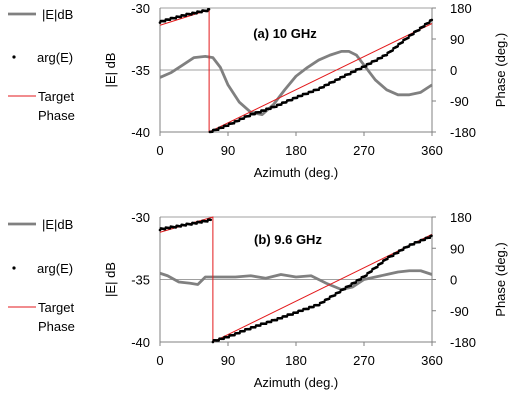  What do you see at coordinates (285, 33) in the screenshot?
I see `panel-title: (a) 10 GHz` at bounding box center [285, 33].